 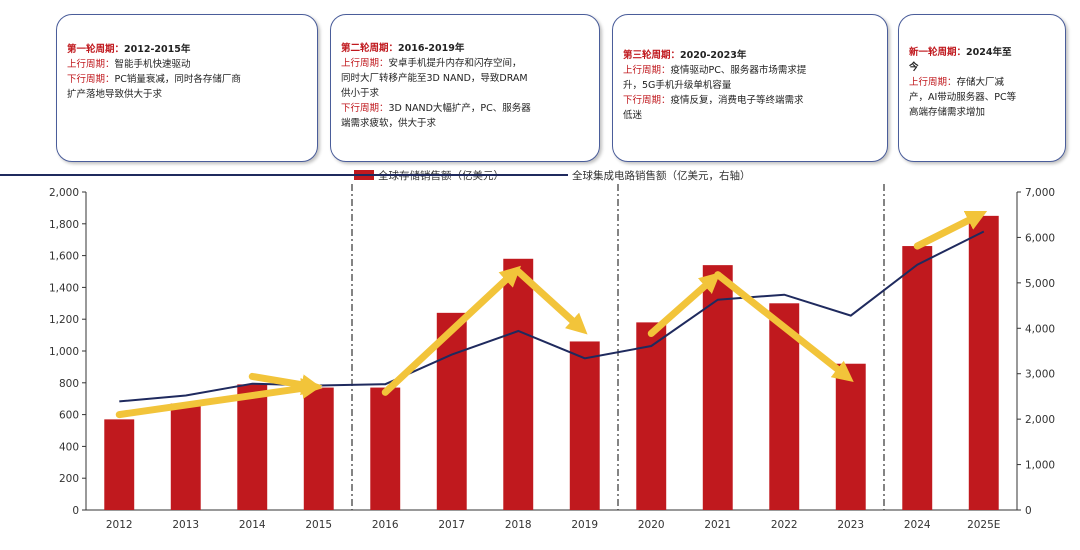 I want to click on cycle-1-down-text-2: 扩产落地导致供大于求, so click(x=115, y=94).